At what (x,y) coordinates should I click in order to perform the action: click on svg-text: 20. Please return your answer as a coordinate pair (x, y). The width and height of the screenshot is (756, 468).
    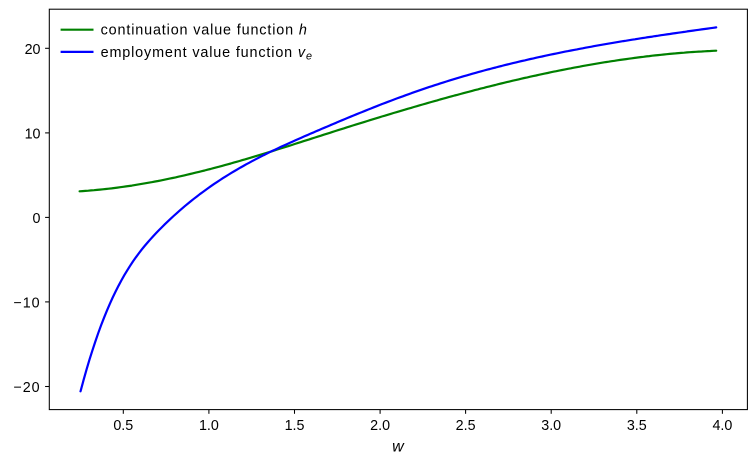
    Looking at the image, I should click on (33, 50).